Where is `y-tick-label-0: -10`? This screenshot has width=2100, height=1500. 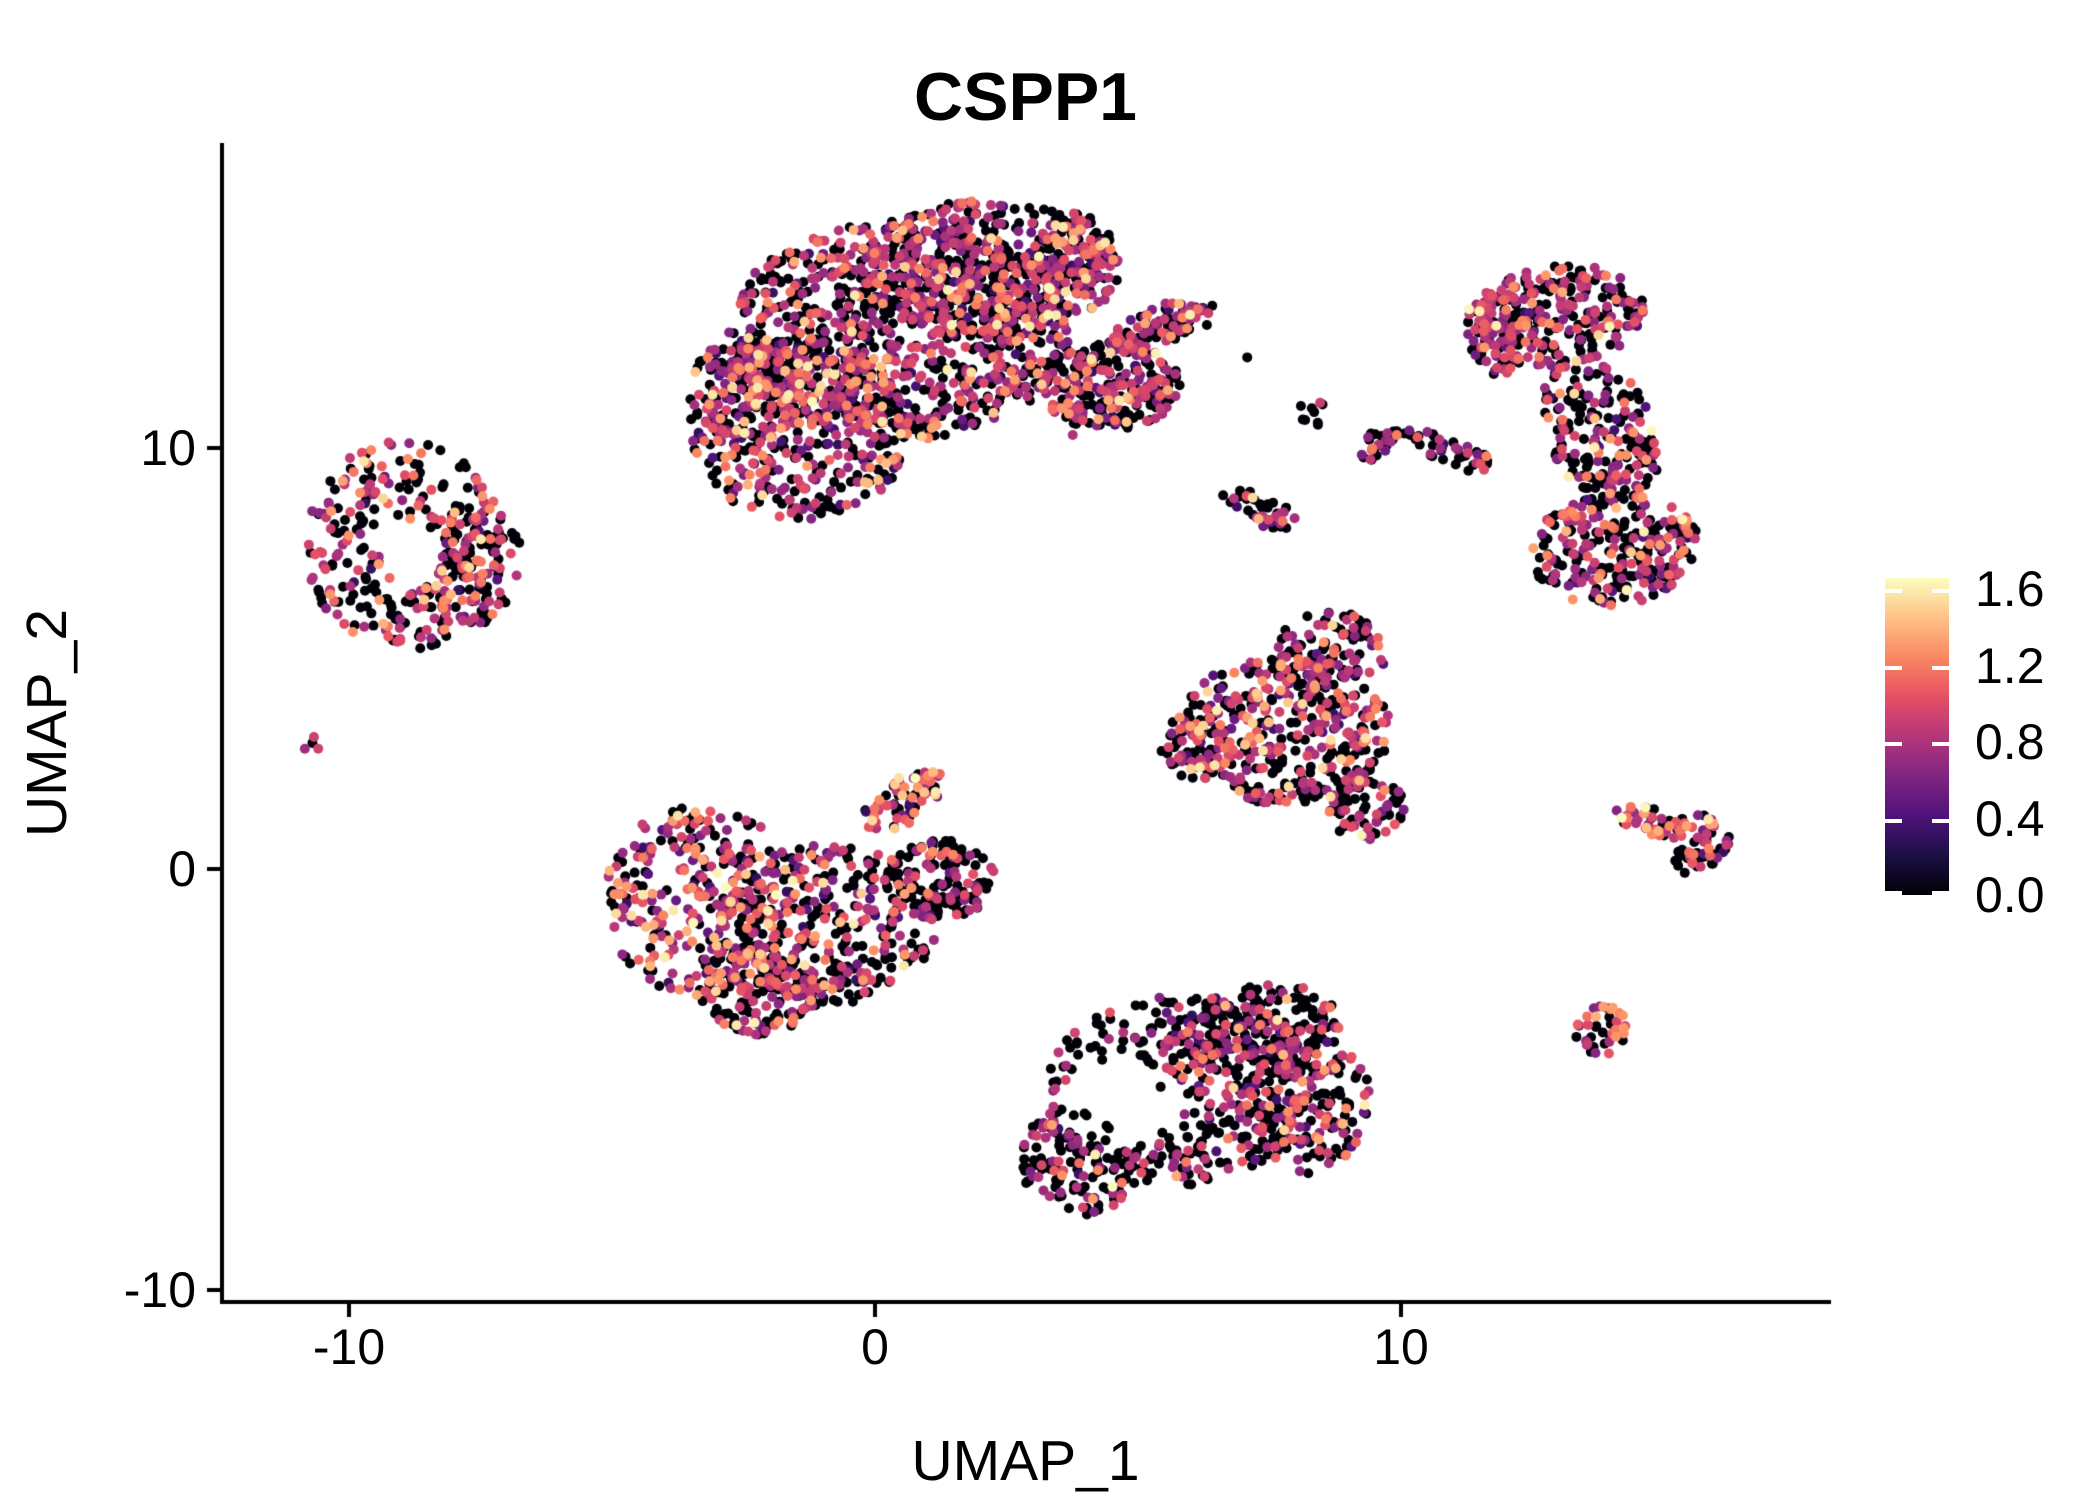 y-tick-label-0: -10 is located at coordinates (159, 1290).